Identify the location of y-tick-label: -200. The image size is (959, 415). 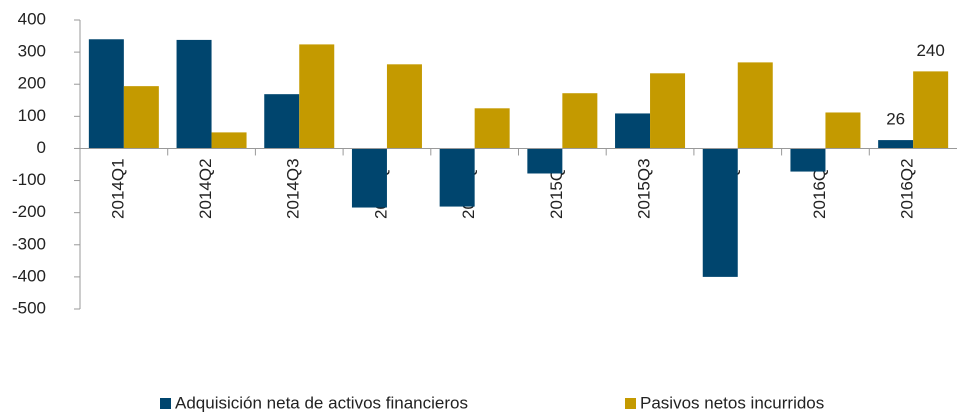
(29, 211).